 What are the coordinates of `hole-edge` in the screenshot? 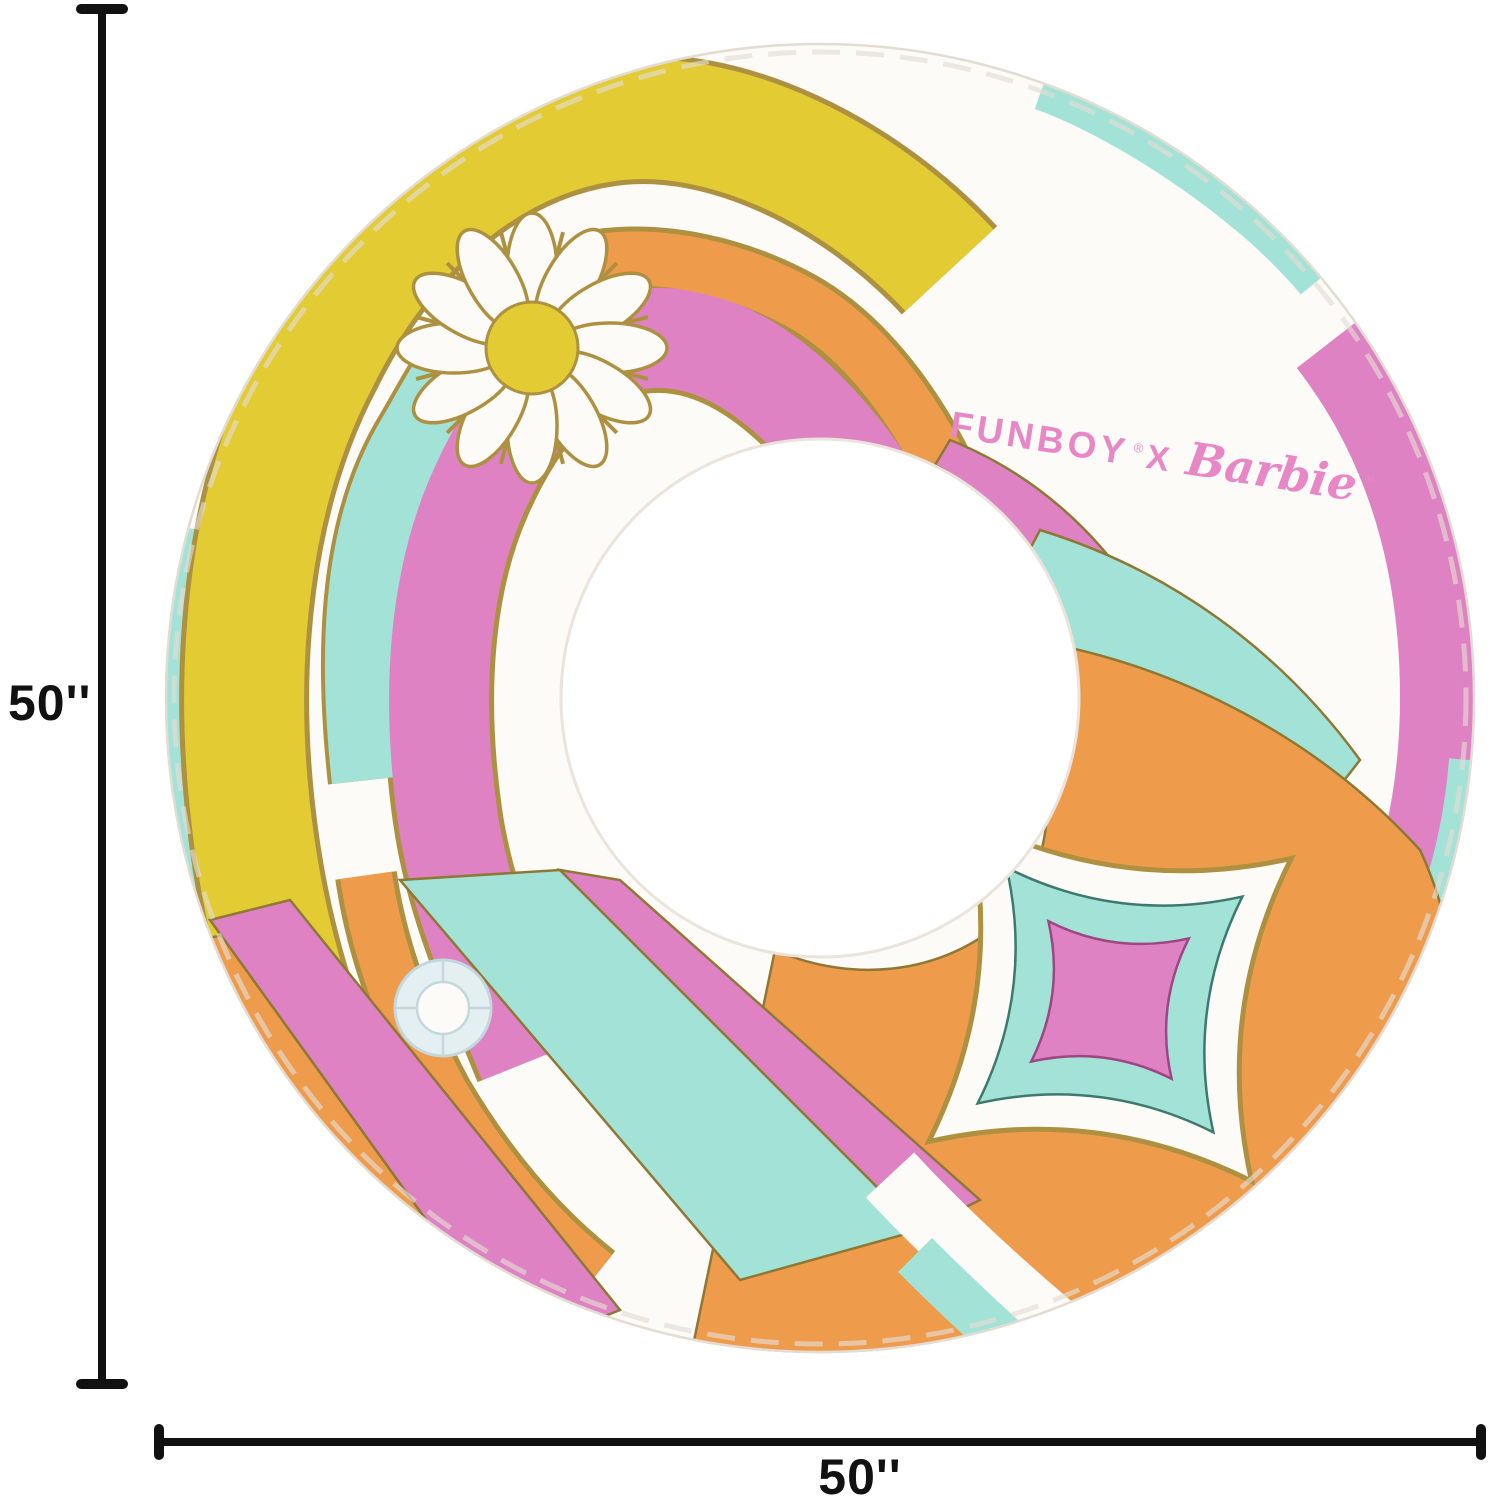 It's located at (820, 698).